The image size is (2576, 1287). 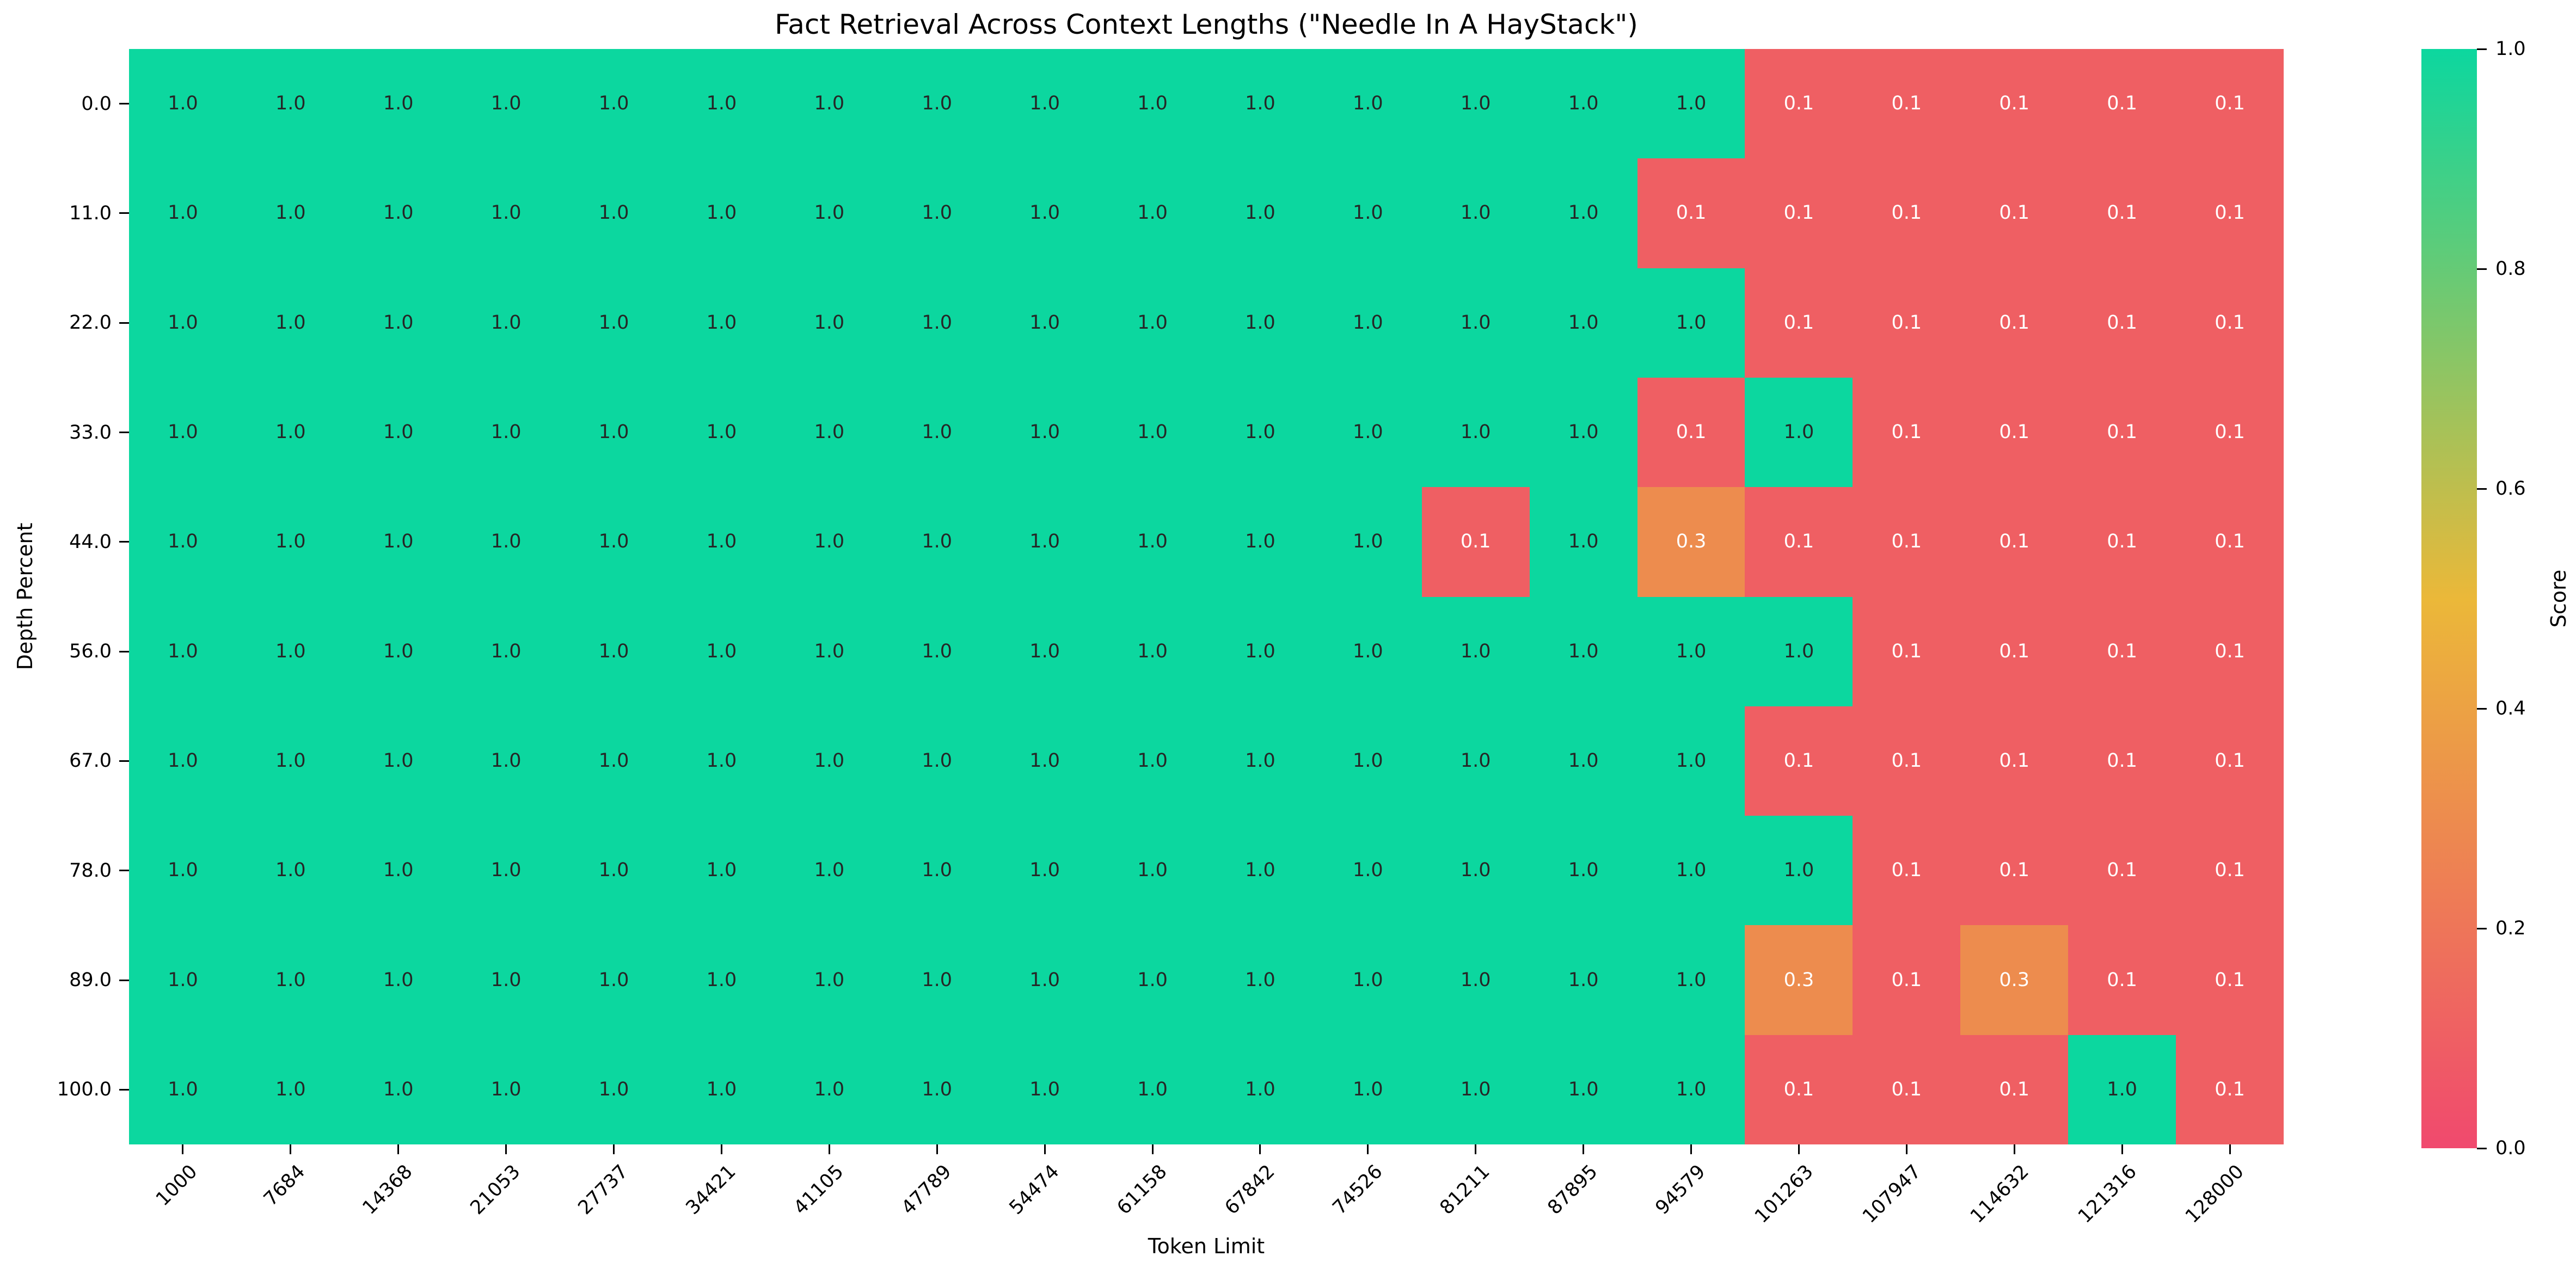 What do you see at coordinates (2559, 598) in the screenshot?
I see `colorbar-title: Score` at bounding box center [2559, 598].